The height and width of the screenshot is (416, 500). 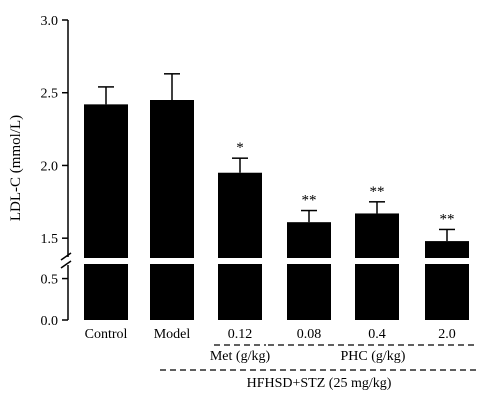 I want to click on significance-mark-5: **, so click(x=447, y=219).